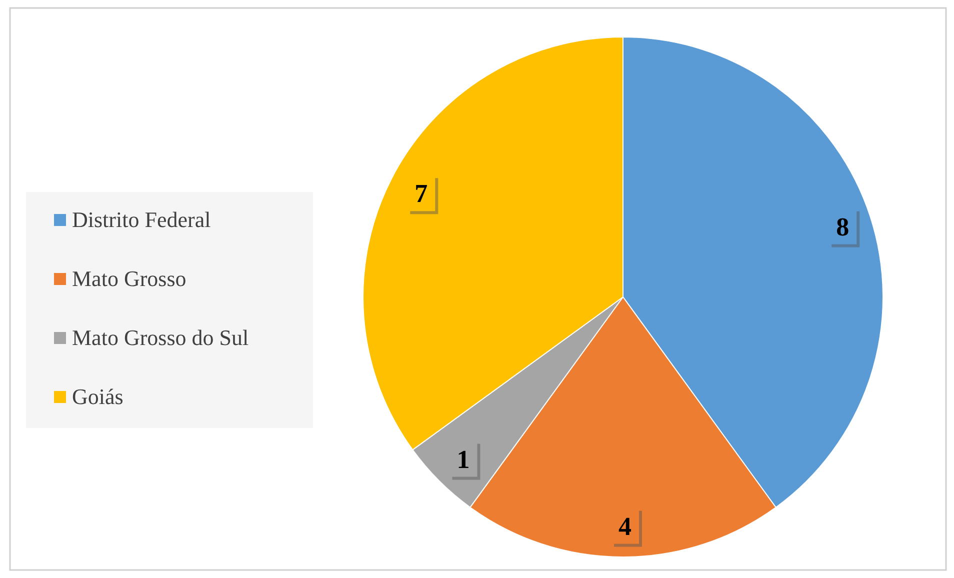  What do you see at coordinates (463, 459) in the screenshot?
I see `data-label: 1` at bounding box center [463, 459].